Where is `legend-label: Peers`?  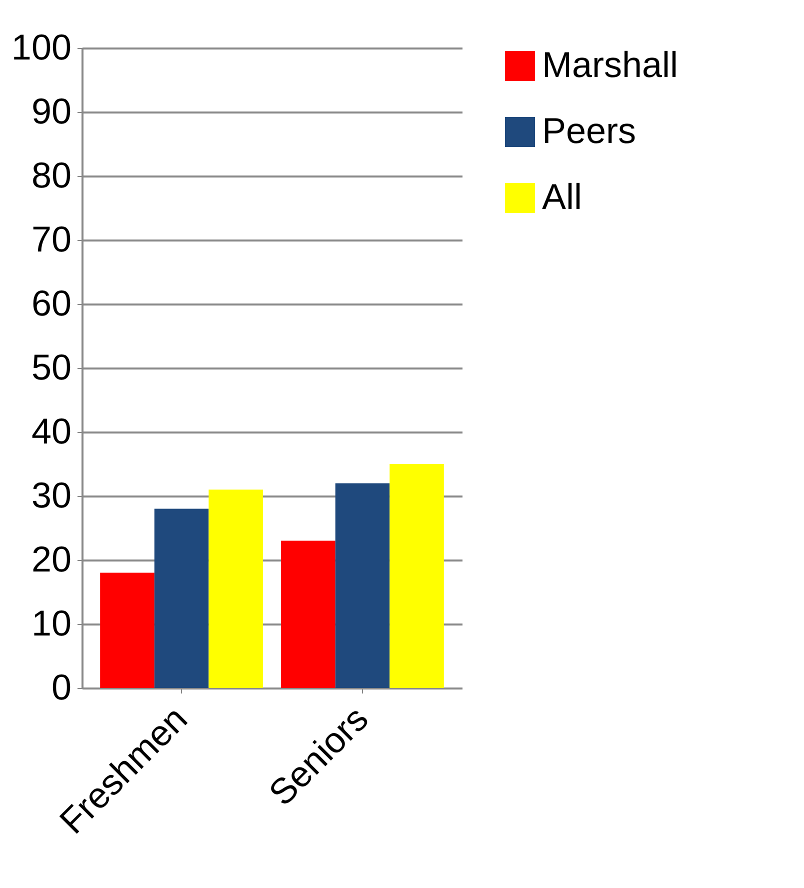 legend-label: Peers is located at coordinates (589, 130).